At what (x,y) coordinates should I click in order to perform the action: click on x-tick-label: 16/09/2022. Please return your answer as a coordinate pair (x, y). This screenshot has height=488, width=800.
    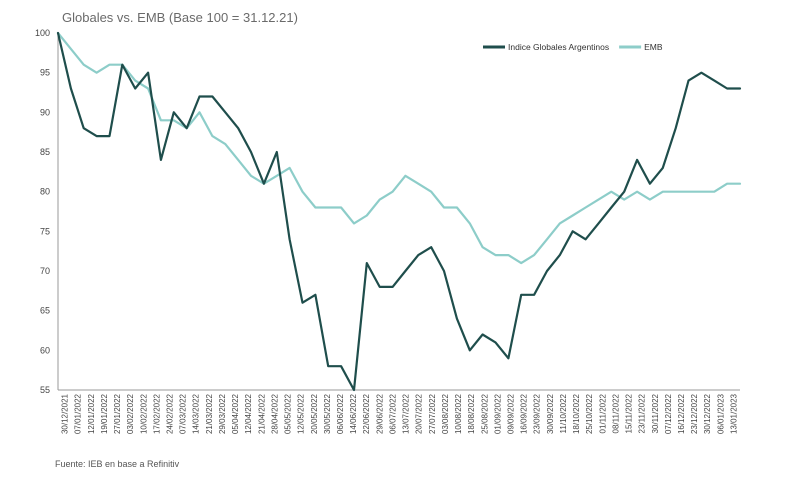
    Looking at the image, I should click on (524, 413).